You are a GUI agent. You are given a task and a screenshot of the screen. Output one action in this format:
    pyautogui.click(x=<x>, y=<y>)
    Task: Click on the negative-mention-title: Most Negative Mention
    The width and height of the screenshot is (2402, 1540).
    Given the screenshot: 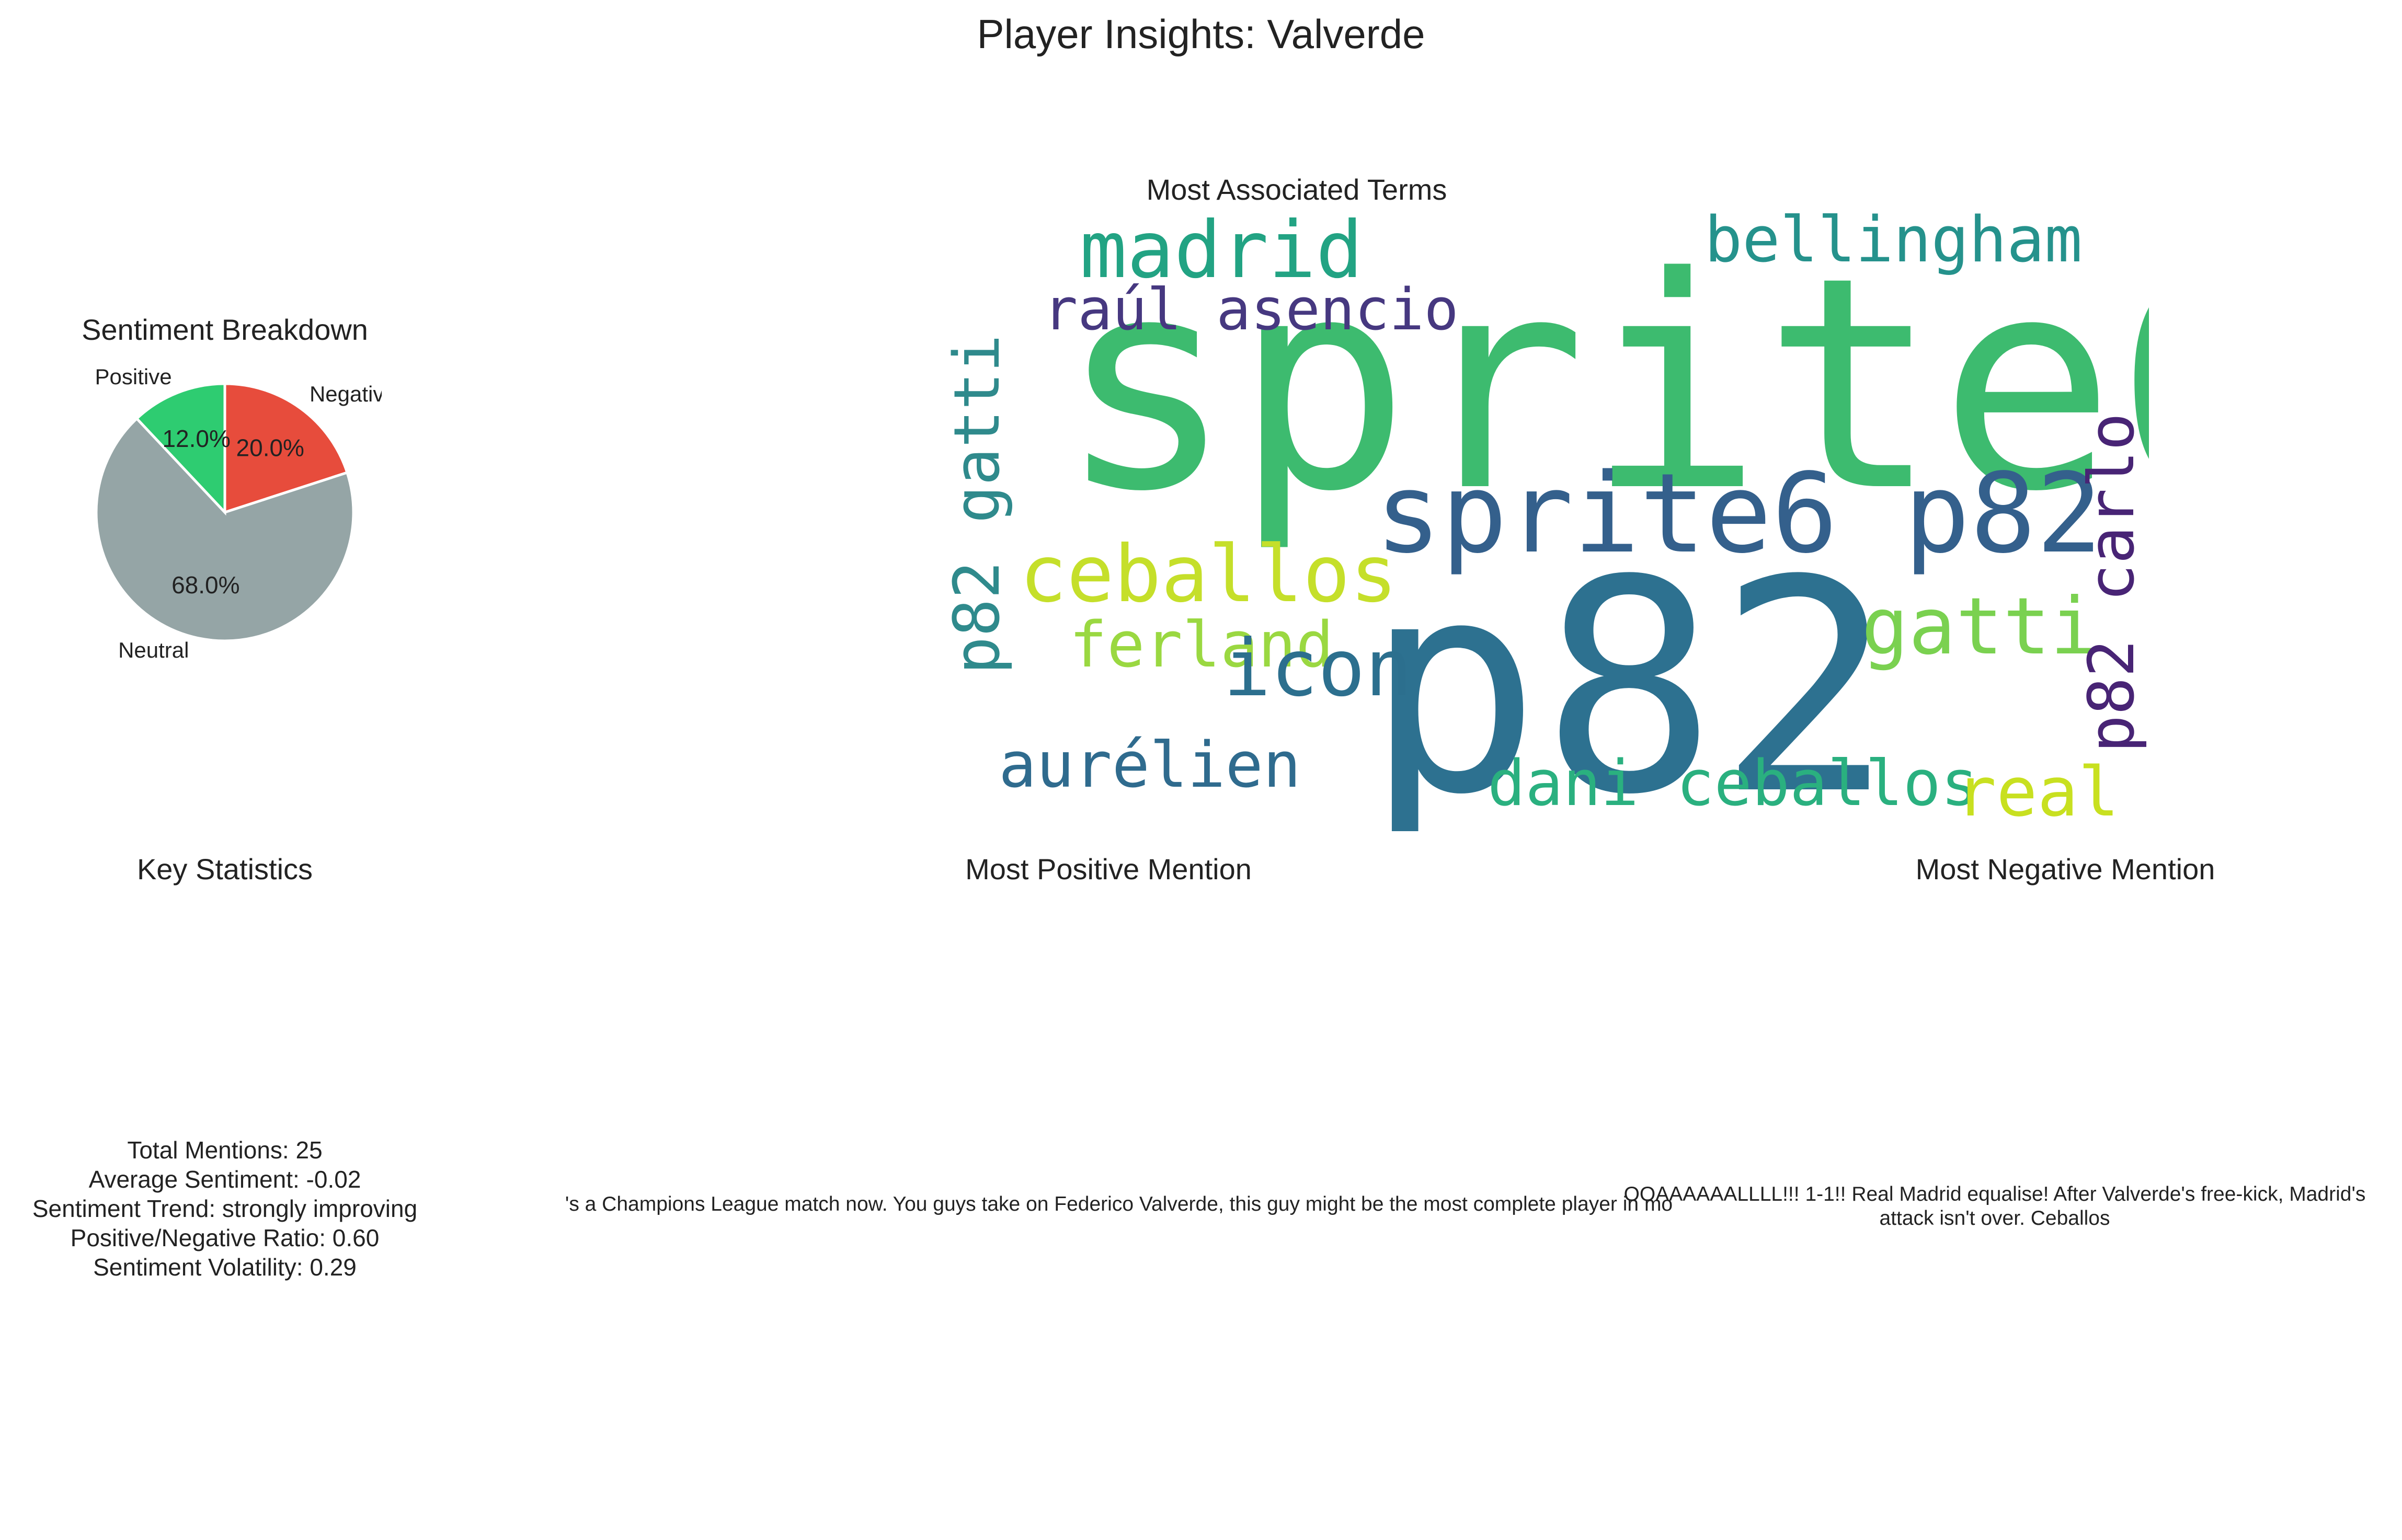 What is the action you would take?
    pyautogui.click(x=2065, y=870)
    